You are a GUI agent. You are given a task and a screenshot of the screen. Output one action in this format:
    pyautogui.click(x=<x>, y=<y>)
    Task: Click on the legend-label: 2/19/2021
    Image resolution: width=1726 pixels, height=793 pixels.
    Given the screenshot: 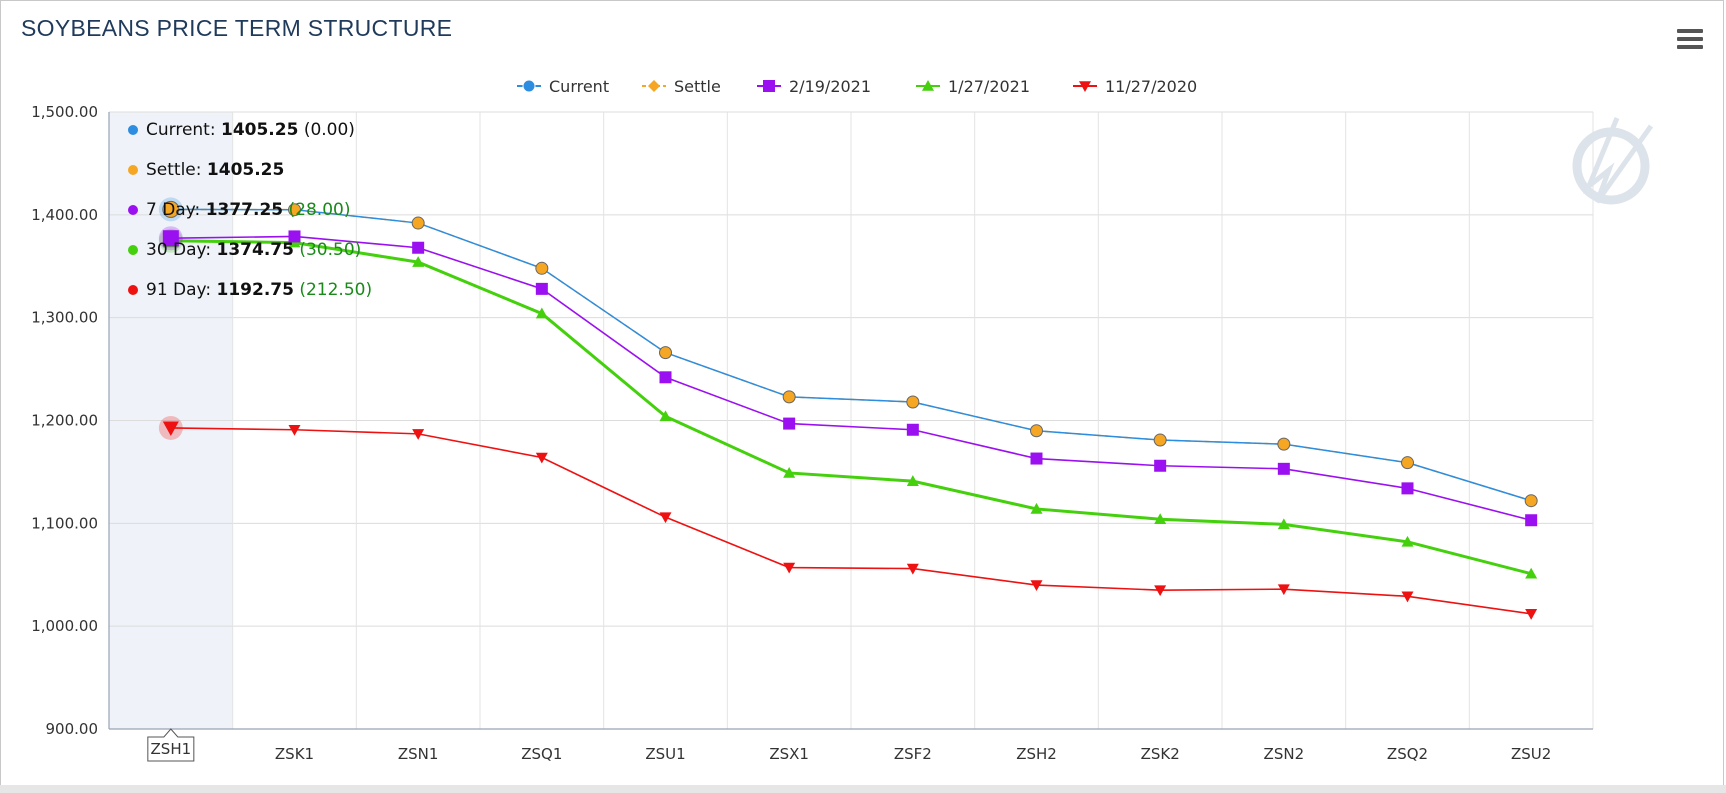 What is the action you would take?
    pyautogui.click(x=830, y=86)
    